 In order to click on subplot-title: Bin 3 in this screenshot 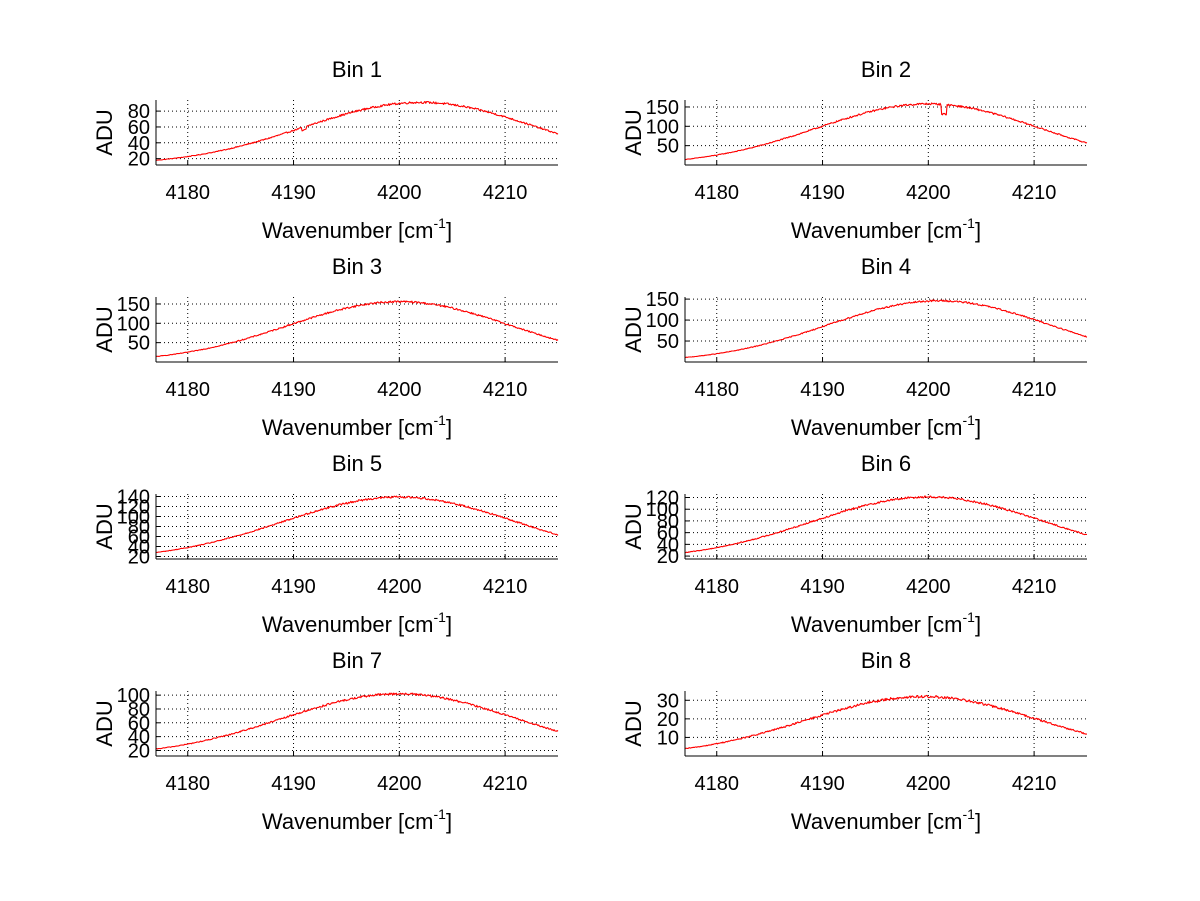, I will do `click(357, 266)`.